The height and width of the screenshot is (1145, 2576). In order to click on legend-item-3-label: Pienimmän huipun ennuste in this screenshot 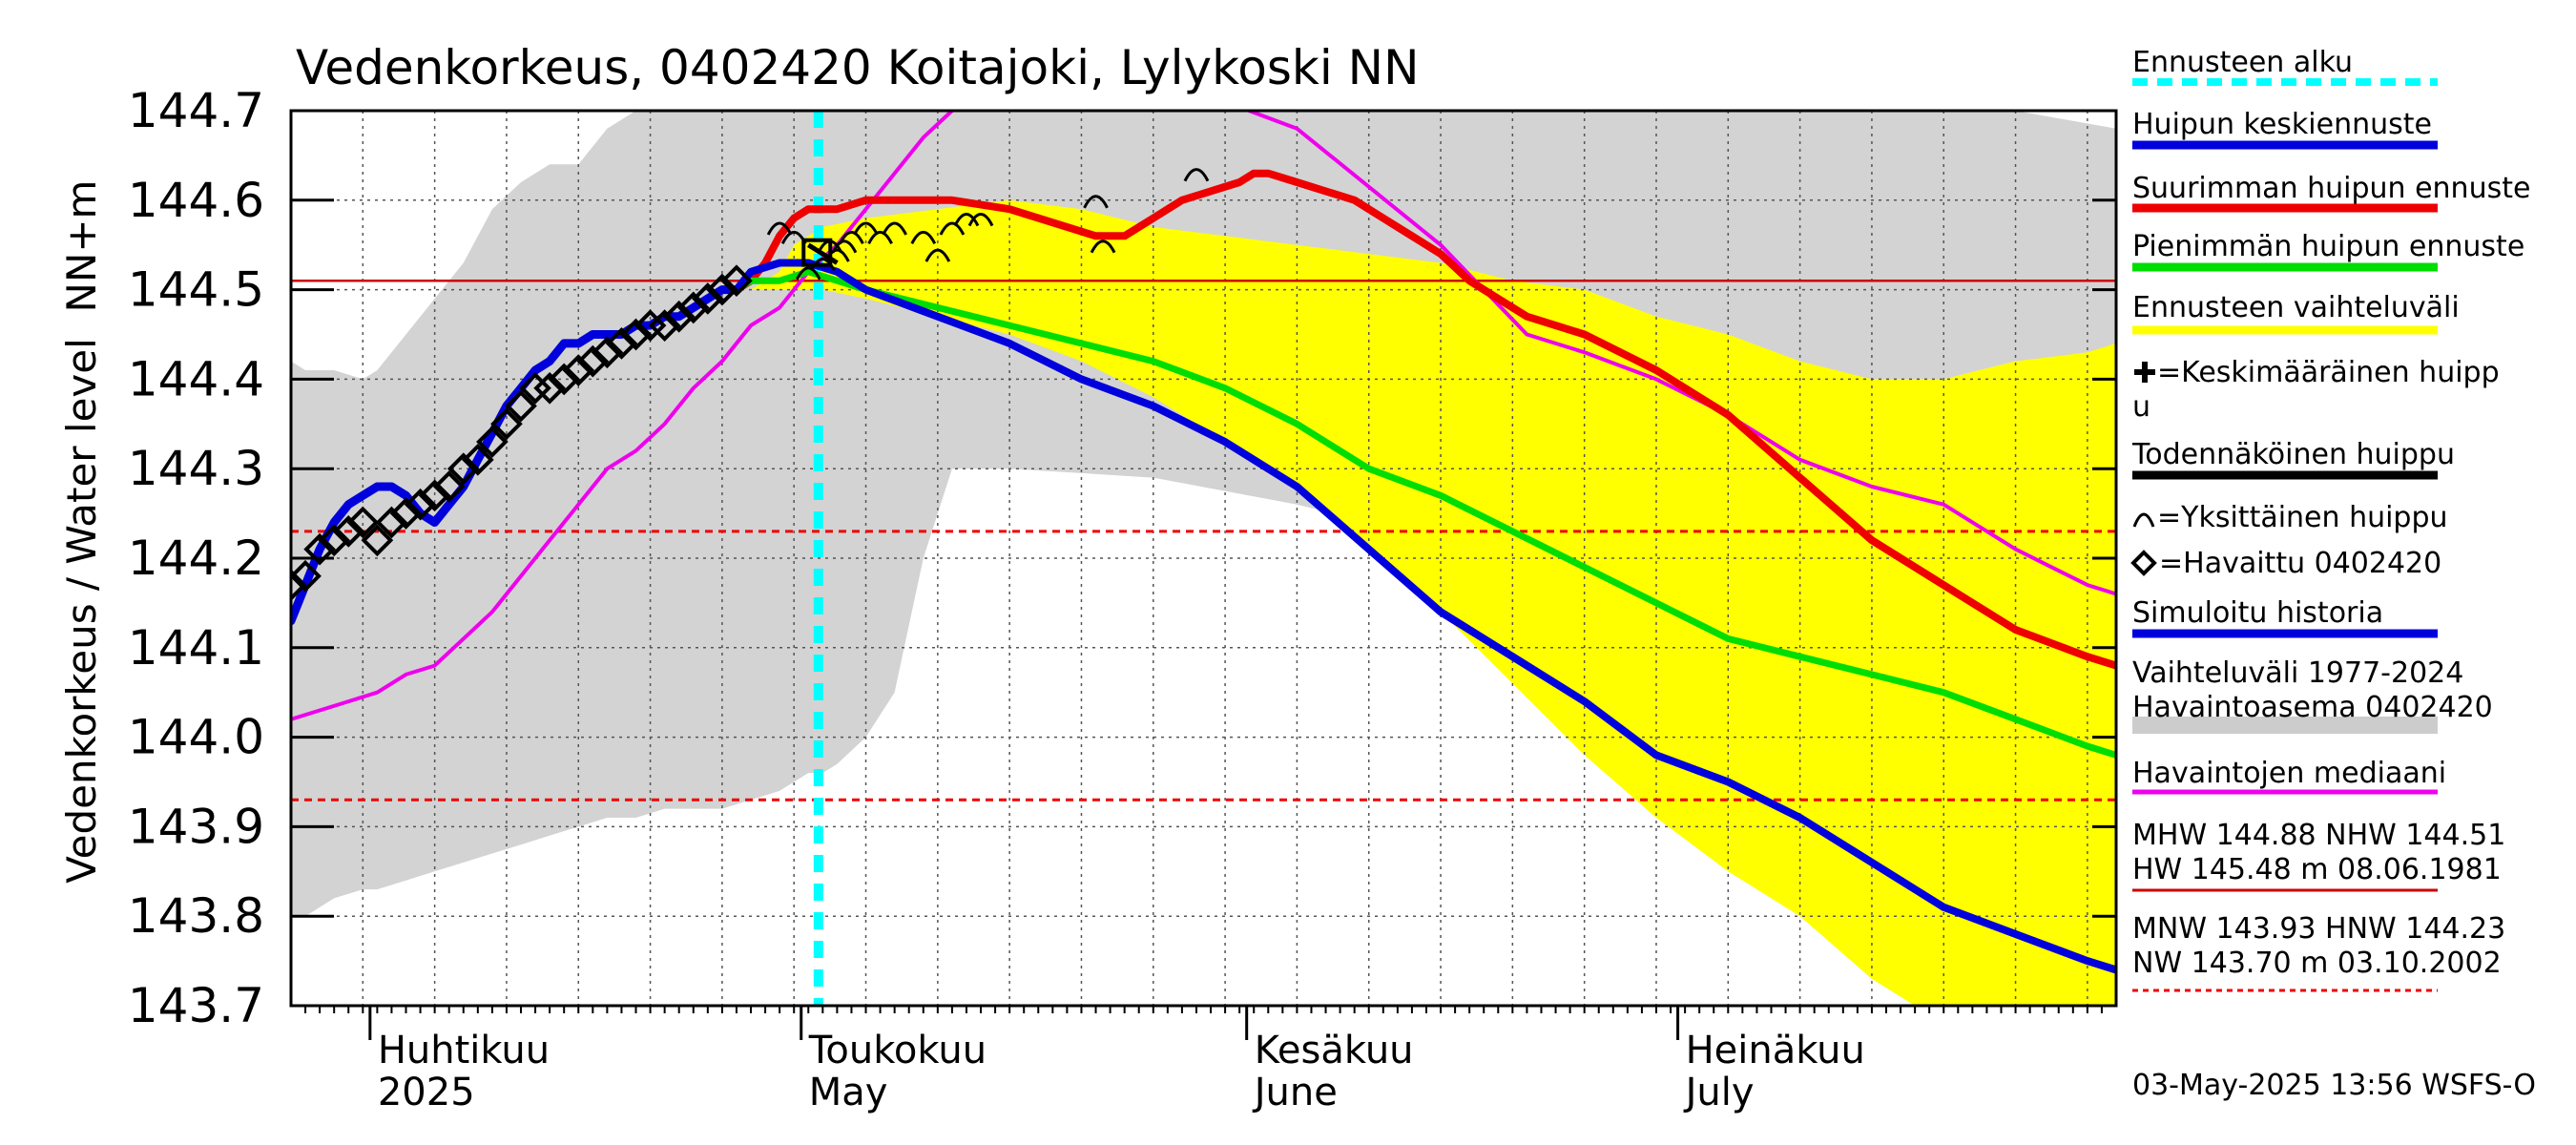, I will do `click(2328, 246)`.